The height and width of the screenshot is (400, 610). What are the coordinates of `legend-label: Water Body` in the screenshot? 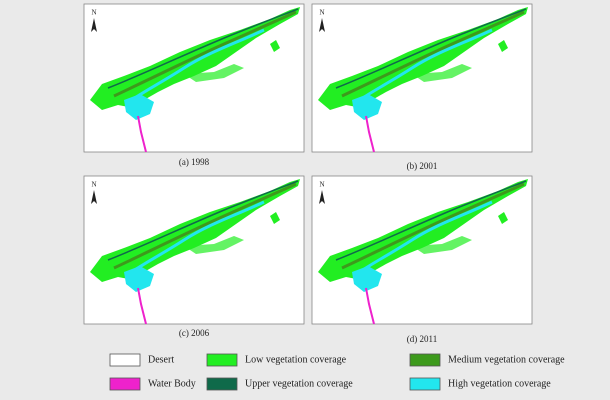 It's located at (172, 383).